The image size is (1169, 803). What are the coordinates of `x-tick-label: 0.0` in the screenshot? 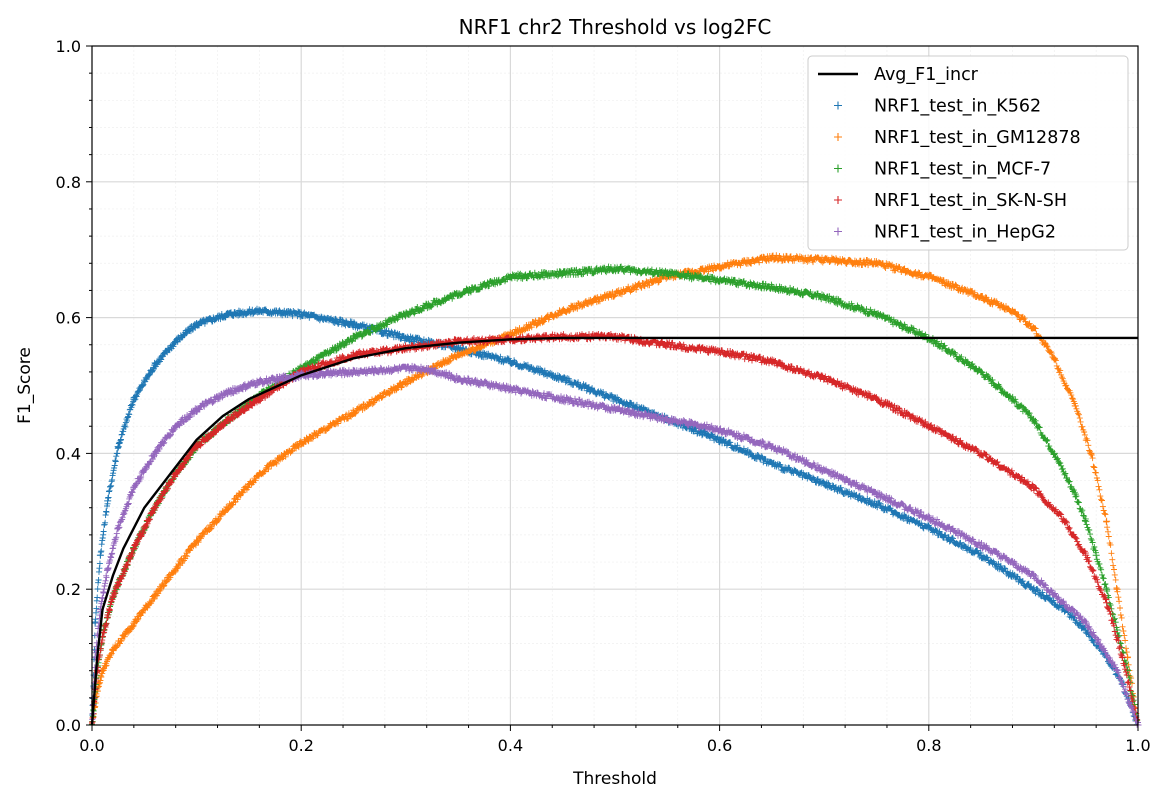 It's located at (91, 745).